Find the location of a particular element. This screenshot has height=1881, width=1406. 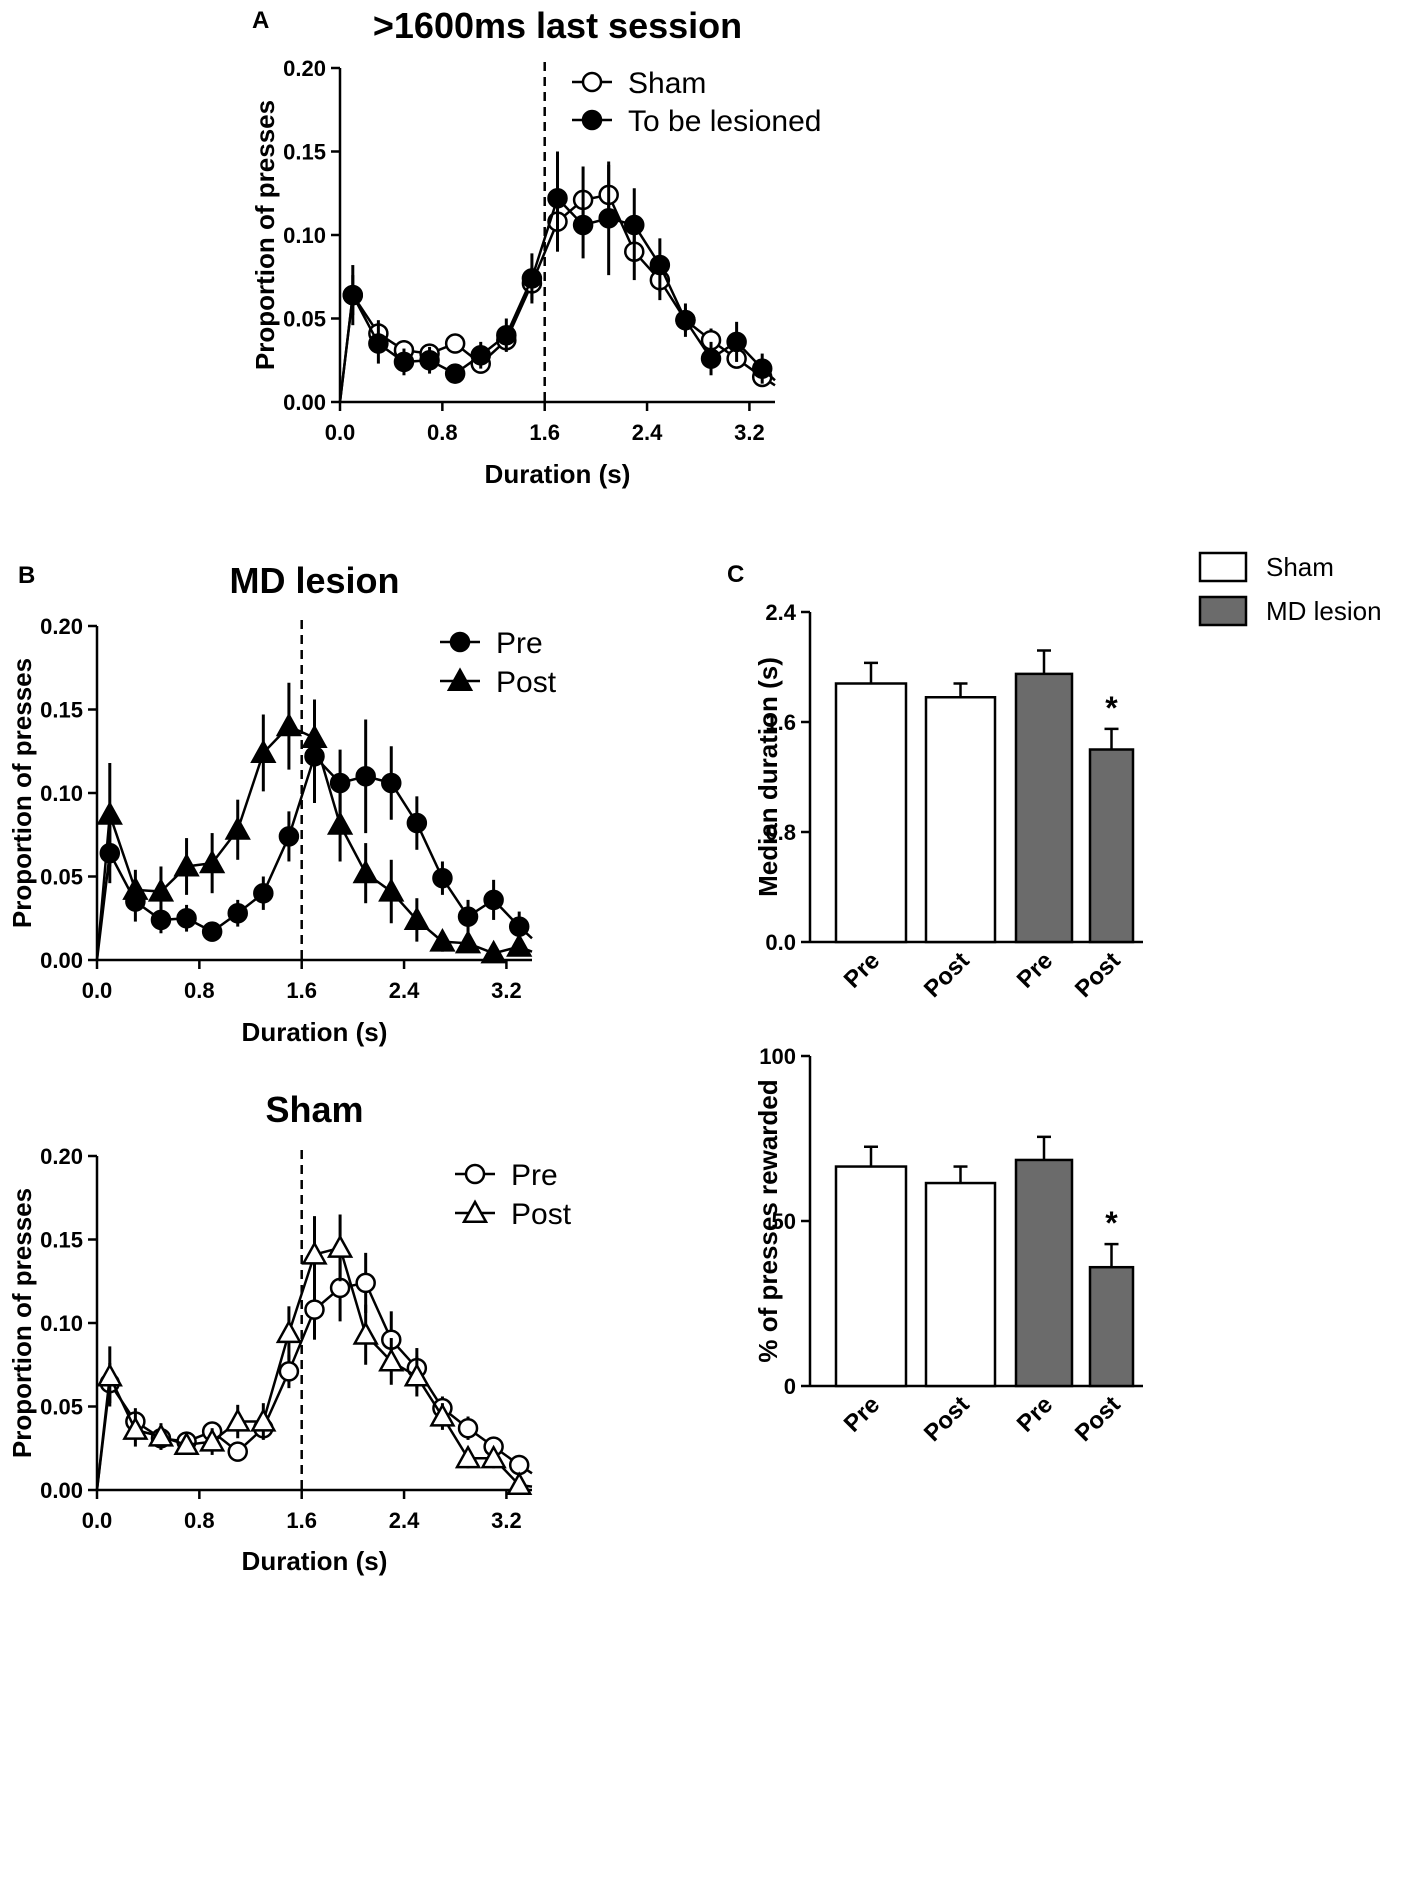

legend-swatch is located at coordinates (1223, 611).